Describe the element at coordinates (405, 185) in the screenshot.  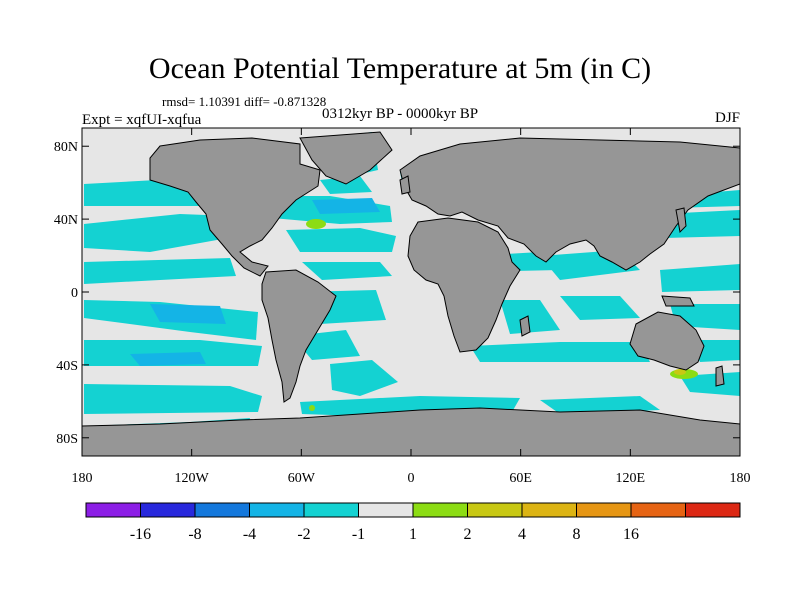
I see `island-uk` at that location.